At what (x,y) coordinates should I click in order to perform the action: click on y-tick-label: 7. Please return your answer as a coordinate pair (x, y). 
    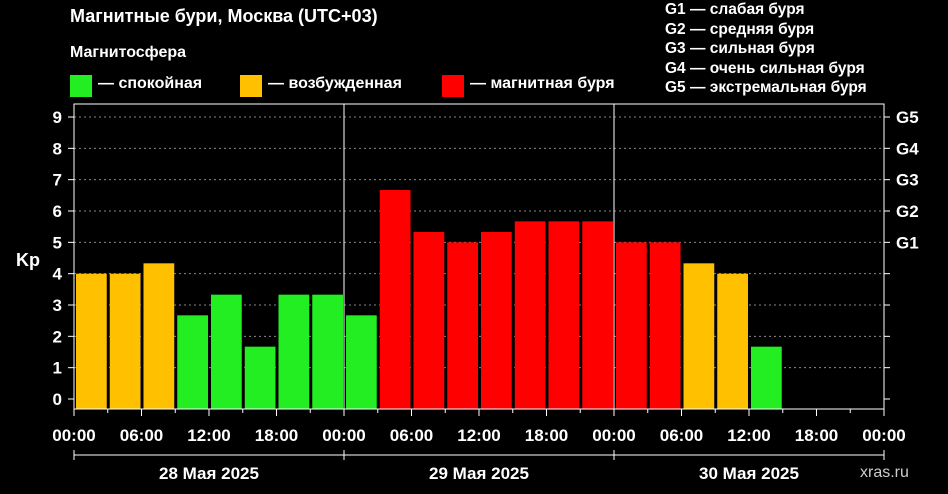
    Looking at the image, I should click on (57, 180).